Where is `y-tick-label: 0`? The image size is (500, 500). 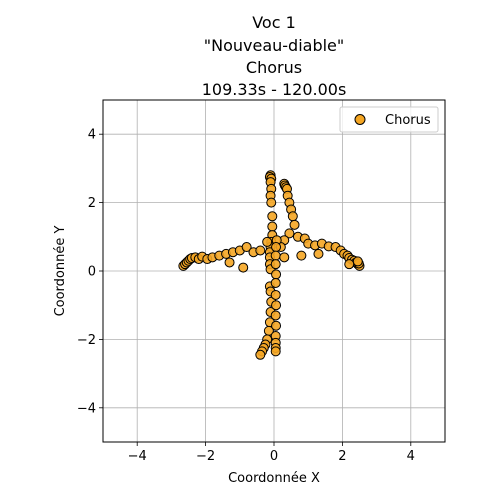 y-tick-label: 0 is located at coordinates (92, 272).